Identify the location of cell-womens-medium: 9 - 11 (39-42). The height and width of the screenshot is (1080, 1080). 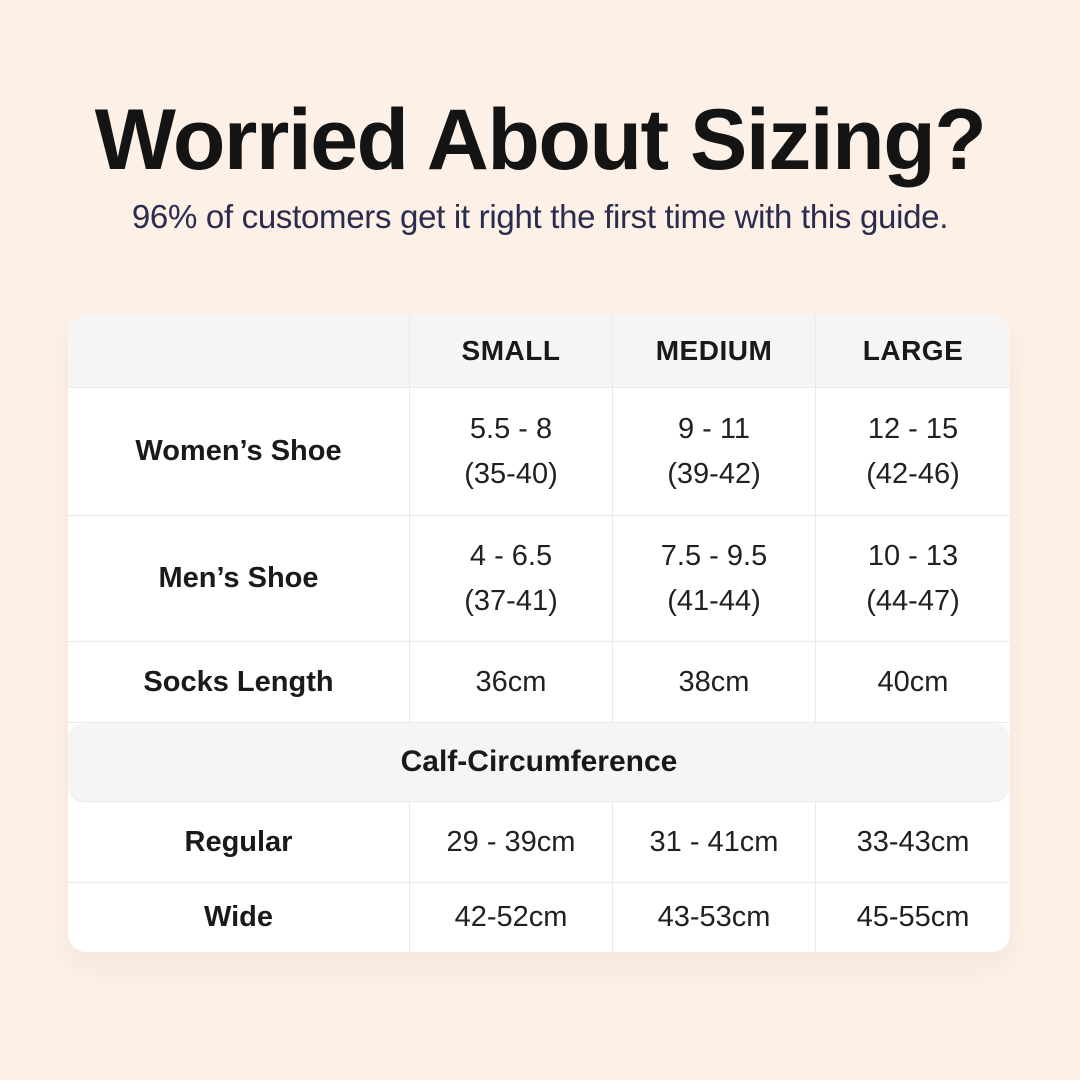
(714, 452).